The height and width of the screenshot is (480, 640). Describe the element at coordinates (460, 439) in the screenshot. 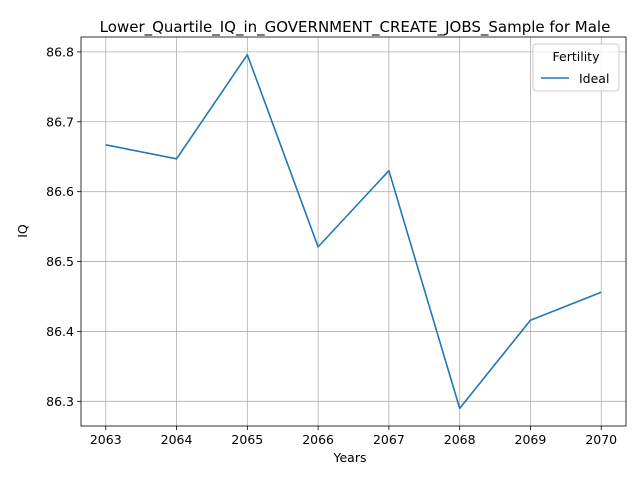

I see `x-tick-label: 2068` at that location.